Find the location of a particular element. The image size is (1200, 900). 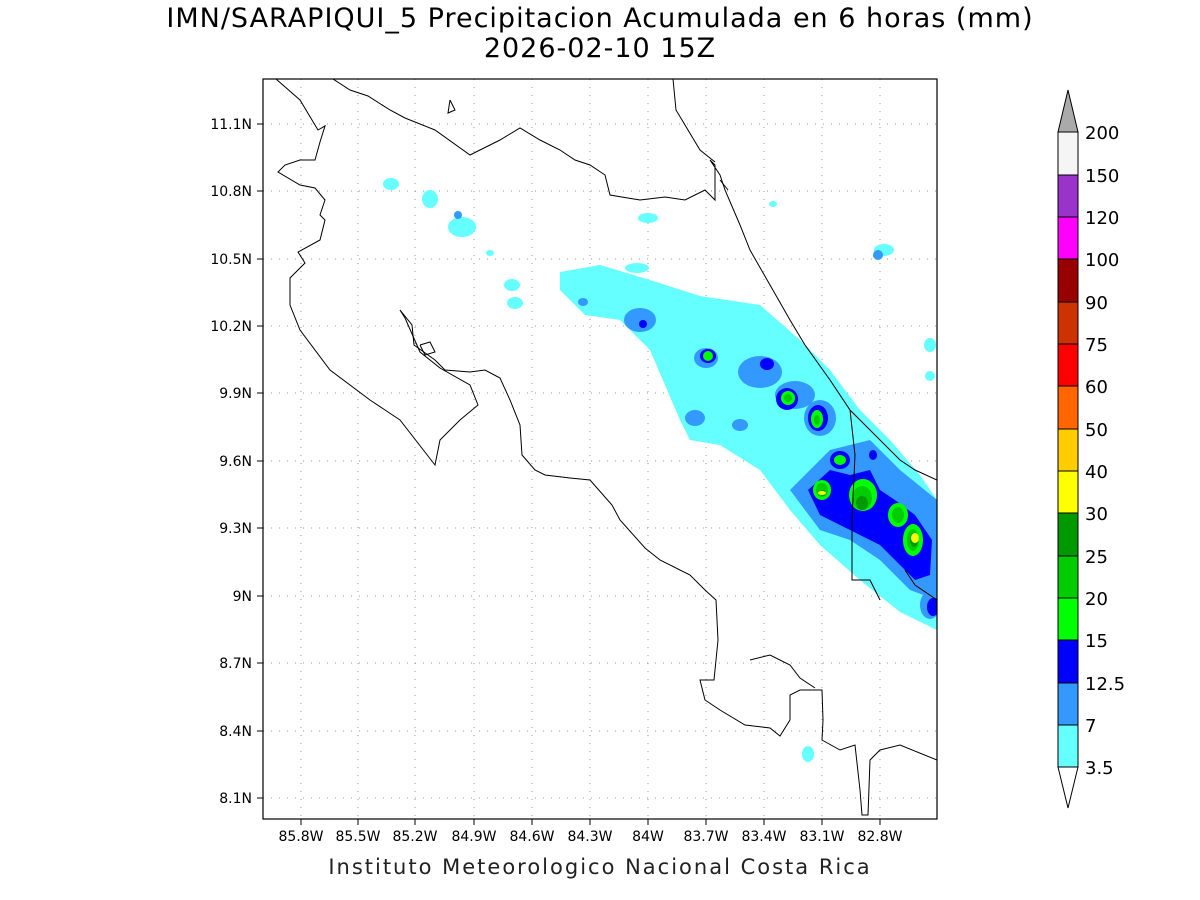

lat-label: 11.1N is located at coordinates (231, 125).